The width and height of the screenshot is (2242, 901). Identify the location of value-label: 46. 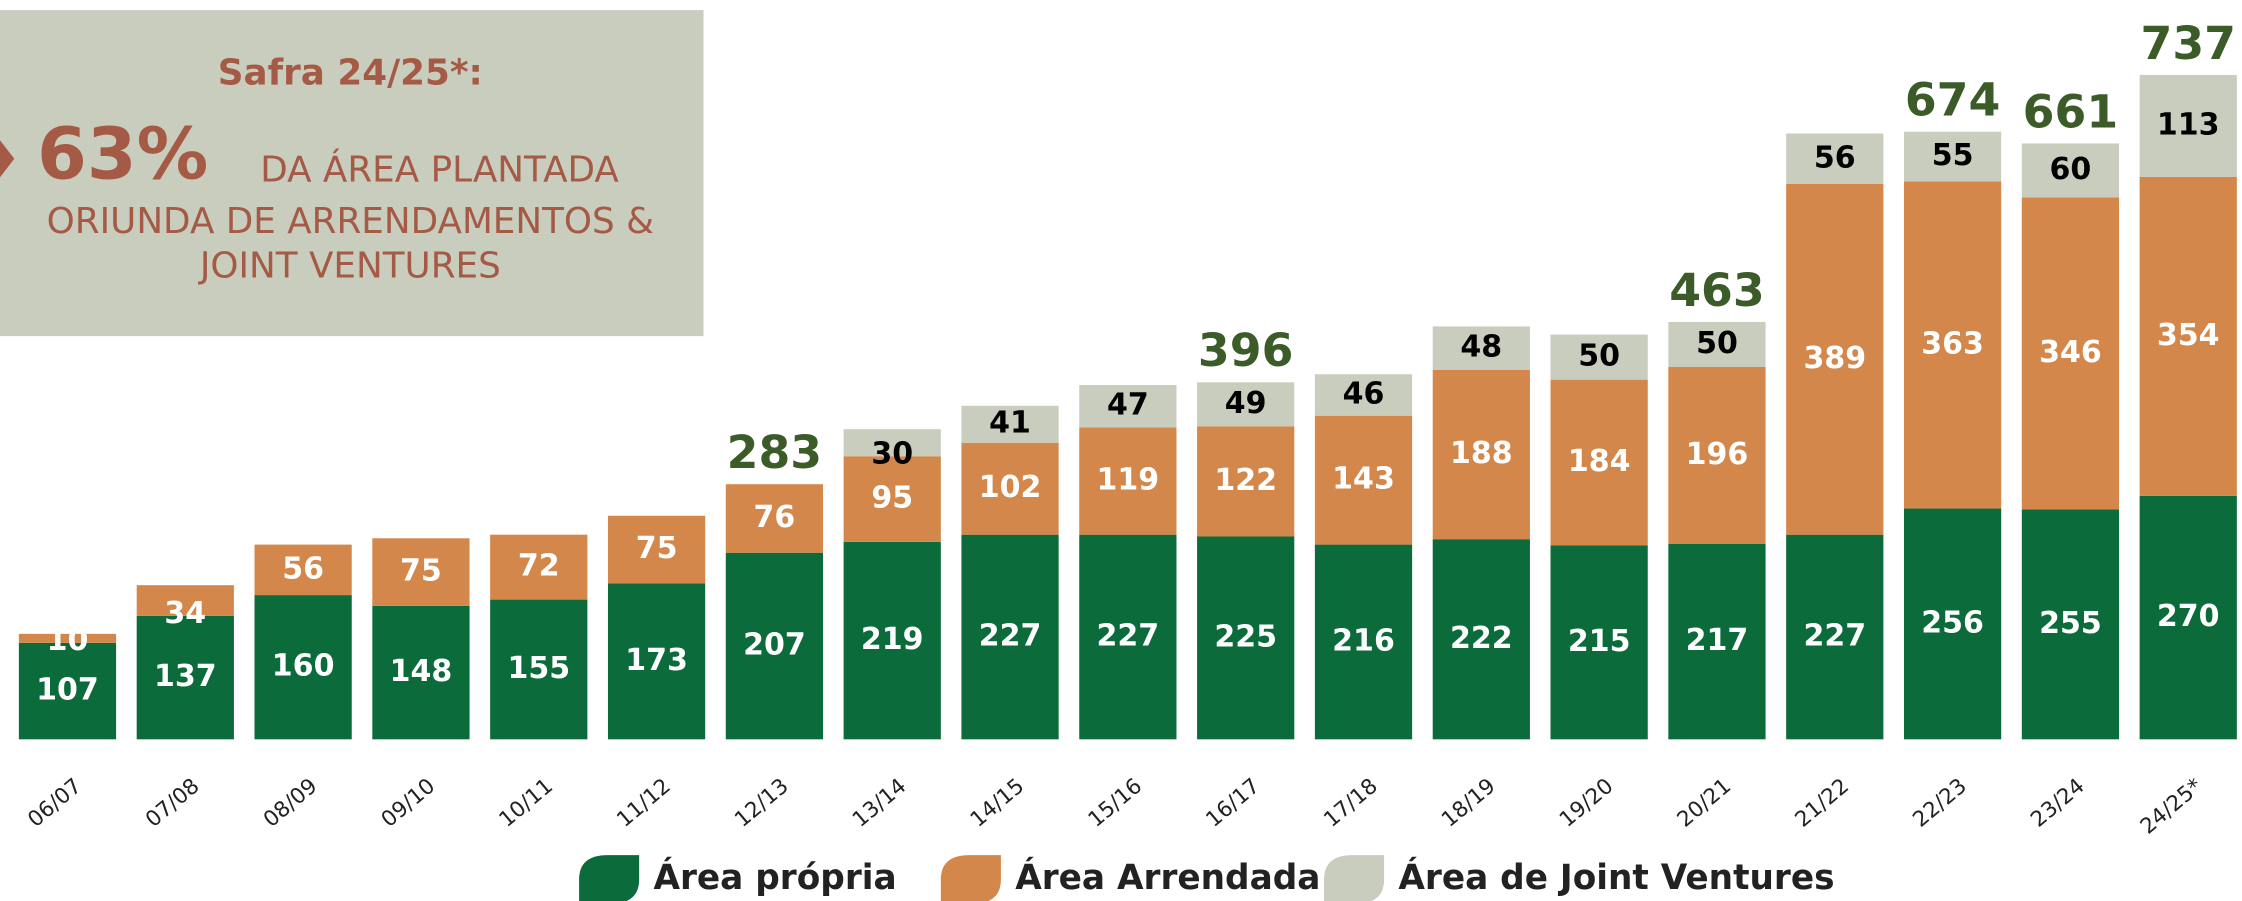
(1364, 393).